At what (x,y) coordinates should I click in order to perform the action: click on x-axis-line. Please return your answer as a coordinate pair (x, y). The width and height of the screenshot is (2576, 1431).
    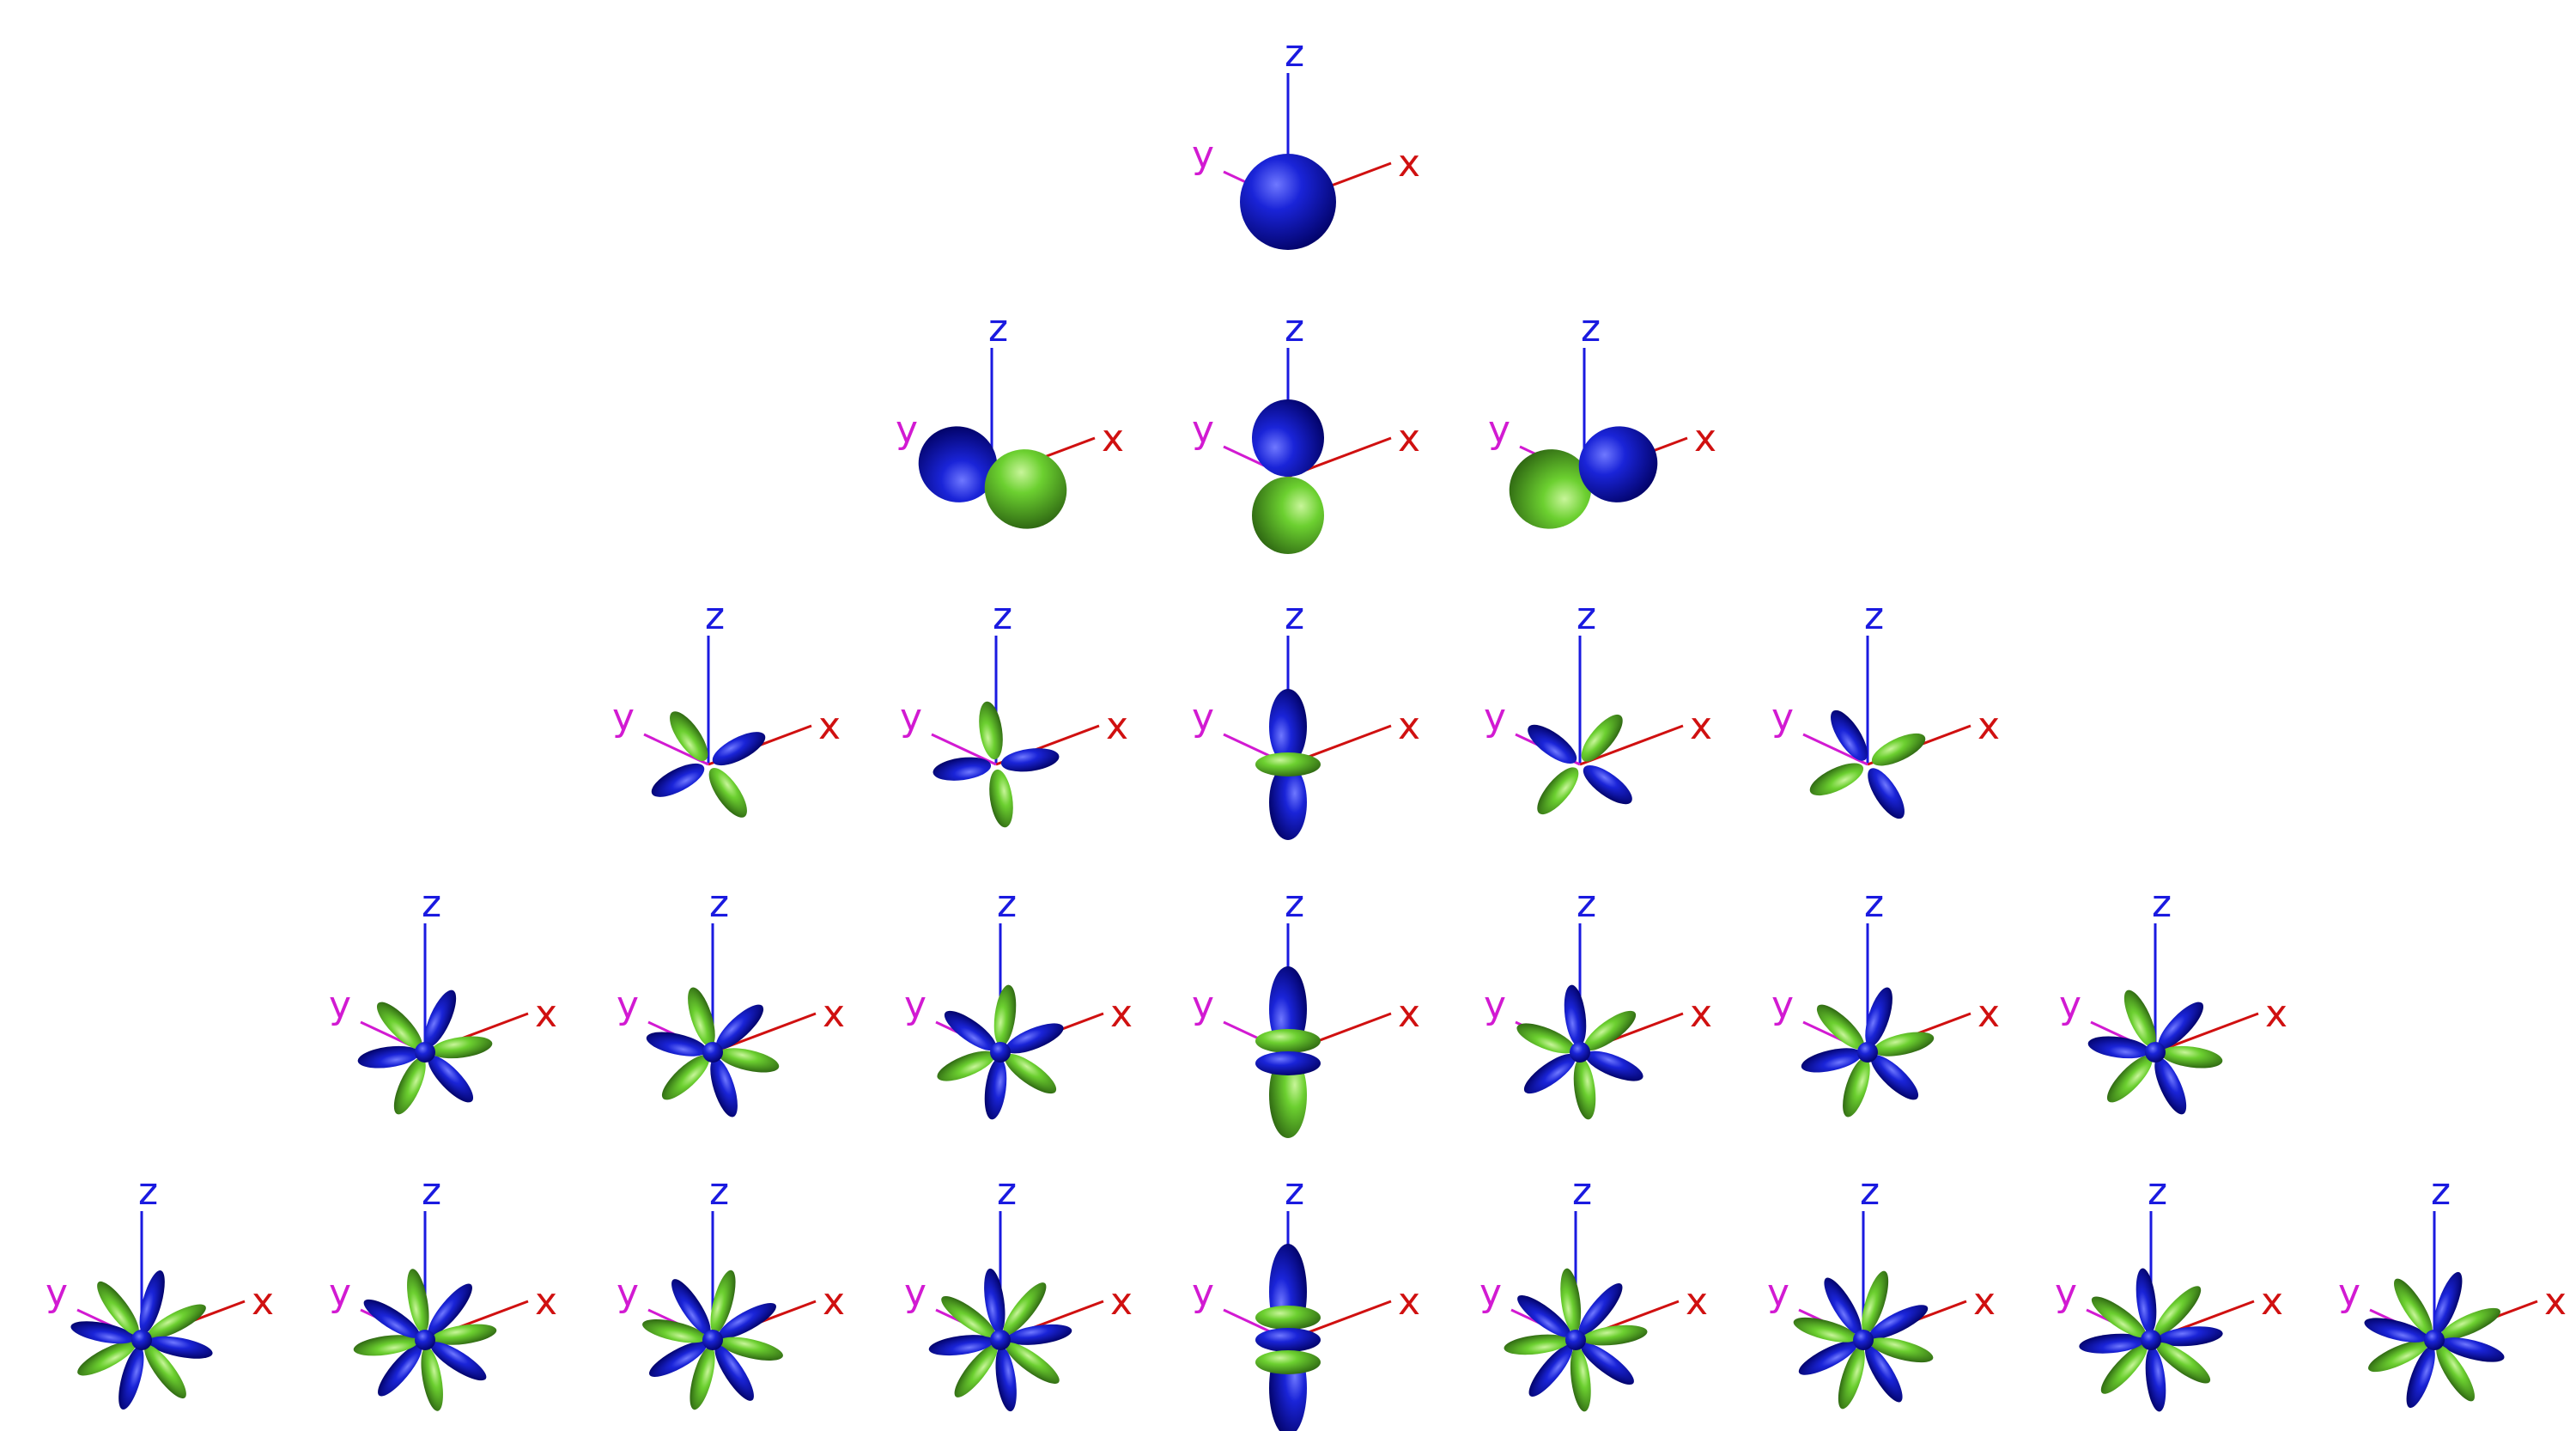
    Looking at the image, I should click on (1631, 745).